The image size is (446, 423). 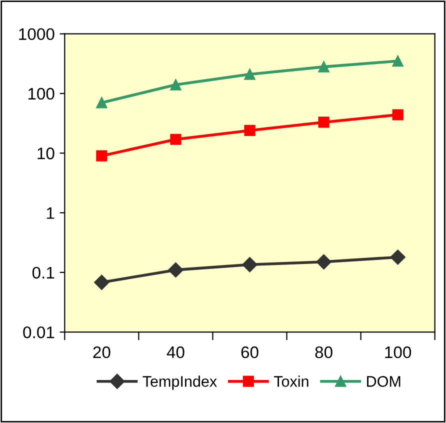 I want to click on x-tick-label: 40, so click(x=175, y=352).